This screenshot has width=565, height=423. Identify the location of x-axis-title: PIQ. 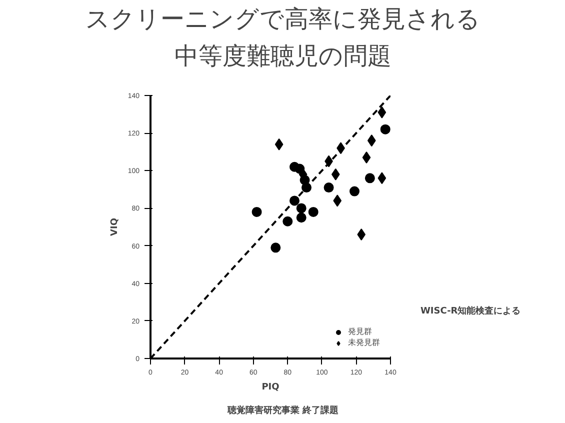
(271, 387).